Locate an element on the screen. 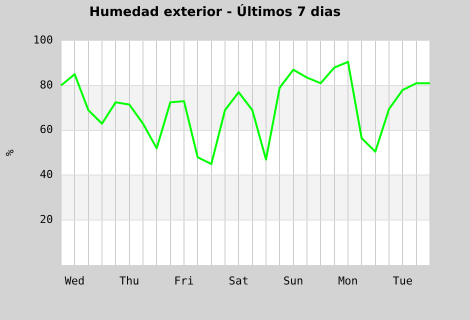 Image resolution: width=470 pixels, height=320 pixels. y-tick-label: 60 is located at coordinates (46, 129).